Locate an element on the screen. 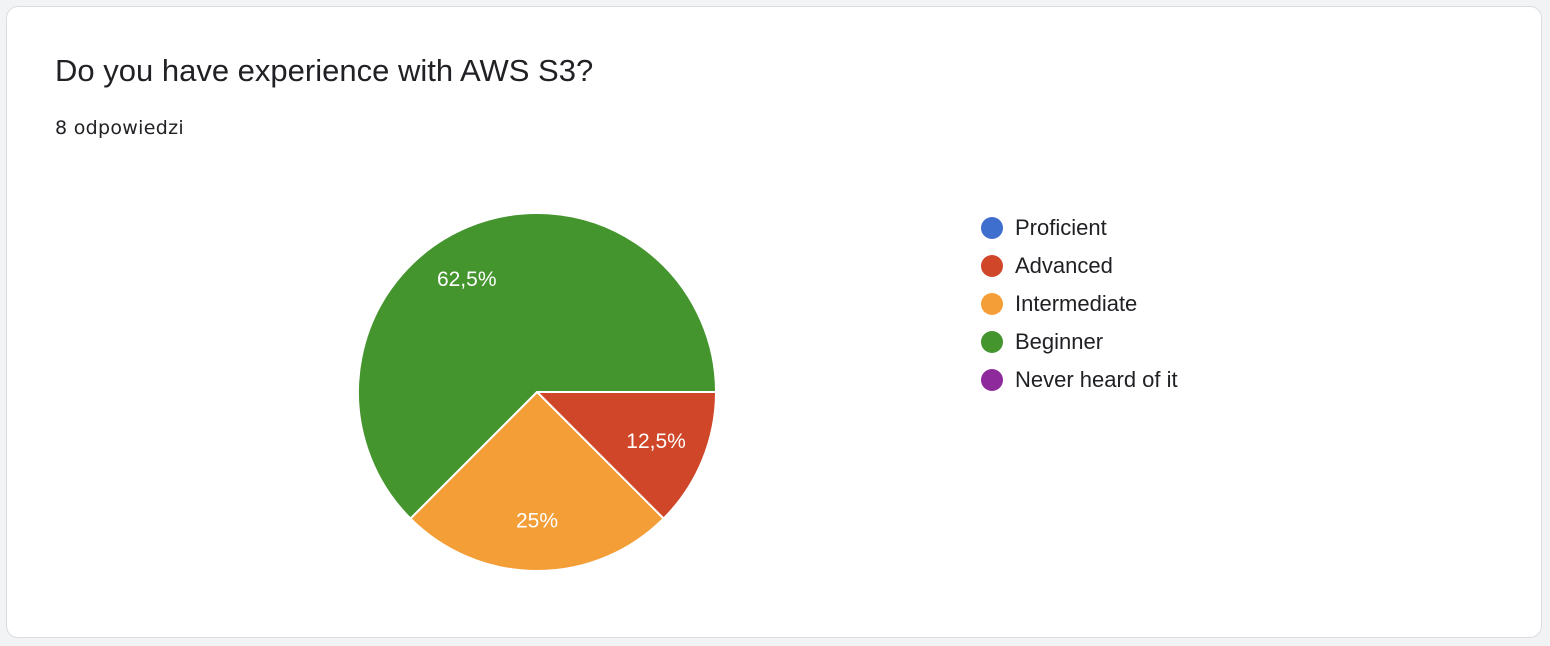  pie-slice-intermediate is located at coordinates (537, 481).